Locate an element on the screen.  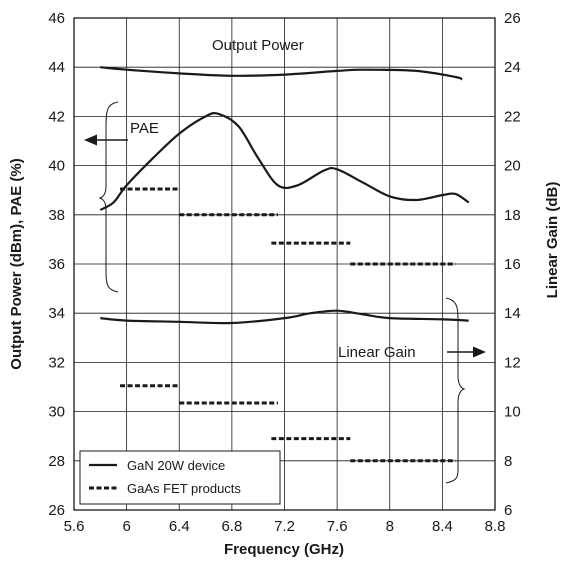
right-y-tick-label: 6 is located at coordinates (508, 510).